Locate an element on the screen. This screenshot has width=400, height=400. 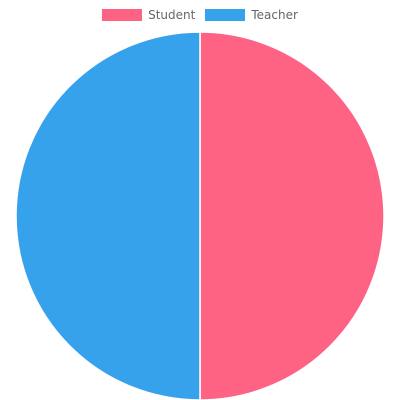
legend-item-teacher: Teacher is located at coordinates (251, 15).